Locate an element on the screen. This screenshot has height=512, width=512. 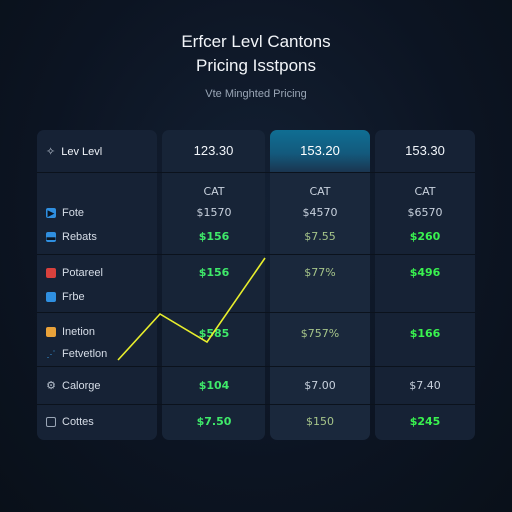
chat-icon: ▬ is located at coordinates (51, 237).